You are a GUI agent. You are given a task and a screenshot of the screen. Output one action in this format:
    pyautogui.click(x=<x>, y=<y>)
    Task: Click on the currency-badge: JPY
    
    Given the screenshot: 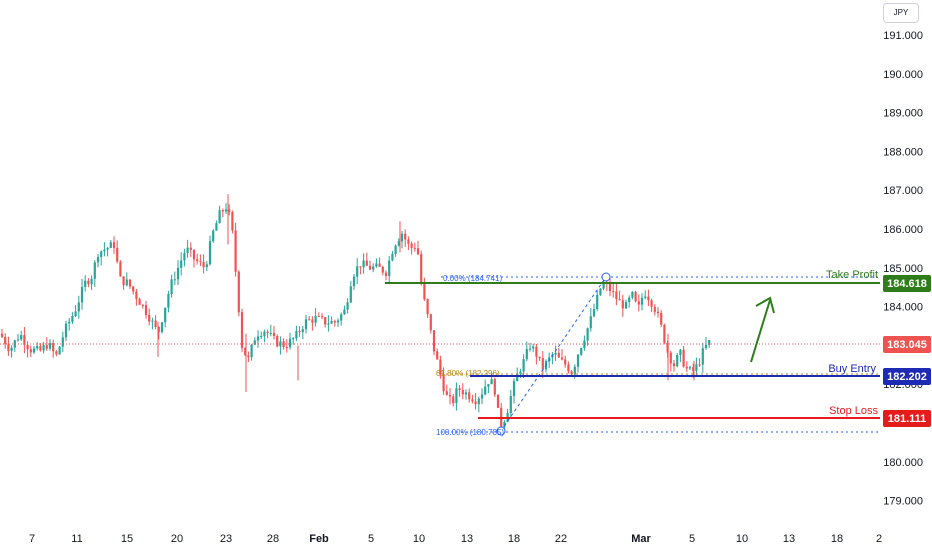 What is the action you would take?
    pyautogui.click(x=901, y=13)
    